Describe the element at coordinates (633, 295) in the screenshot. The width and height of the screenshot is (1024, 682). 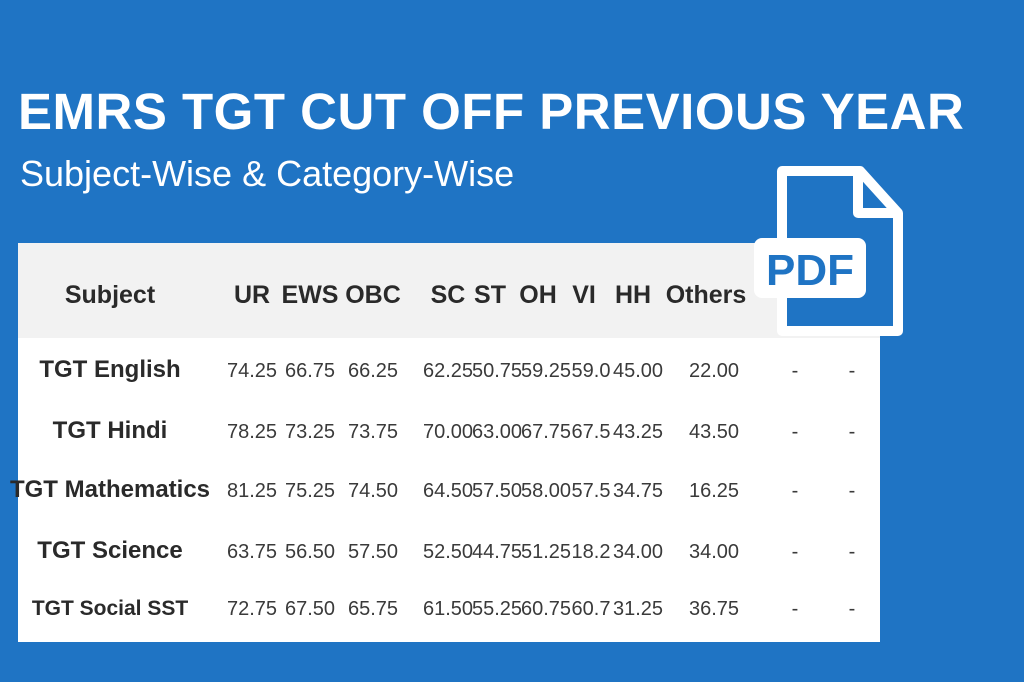
I see `column-header-hh: HH` at that location.